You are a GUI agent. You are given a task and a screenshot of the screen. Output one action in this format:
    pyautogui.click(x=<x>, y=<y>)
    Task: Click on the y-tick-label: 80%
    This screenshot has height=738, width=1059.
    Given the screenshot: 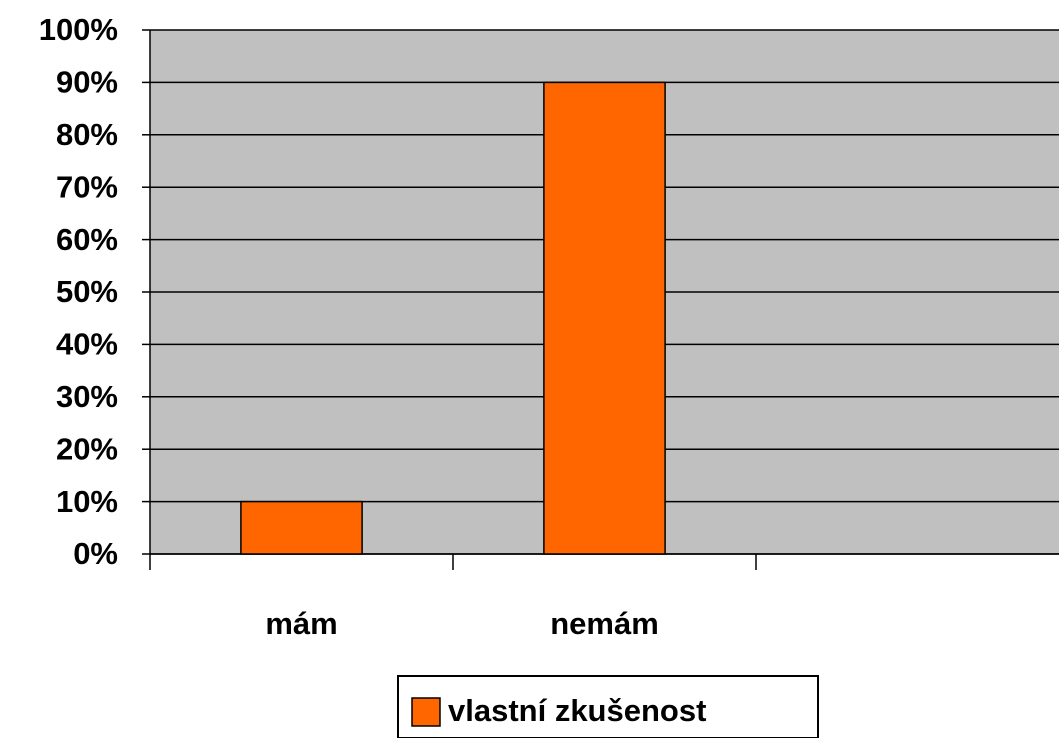 What is the action you would take?
    pyautogui.click(x=87, y=134)
    